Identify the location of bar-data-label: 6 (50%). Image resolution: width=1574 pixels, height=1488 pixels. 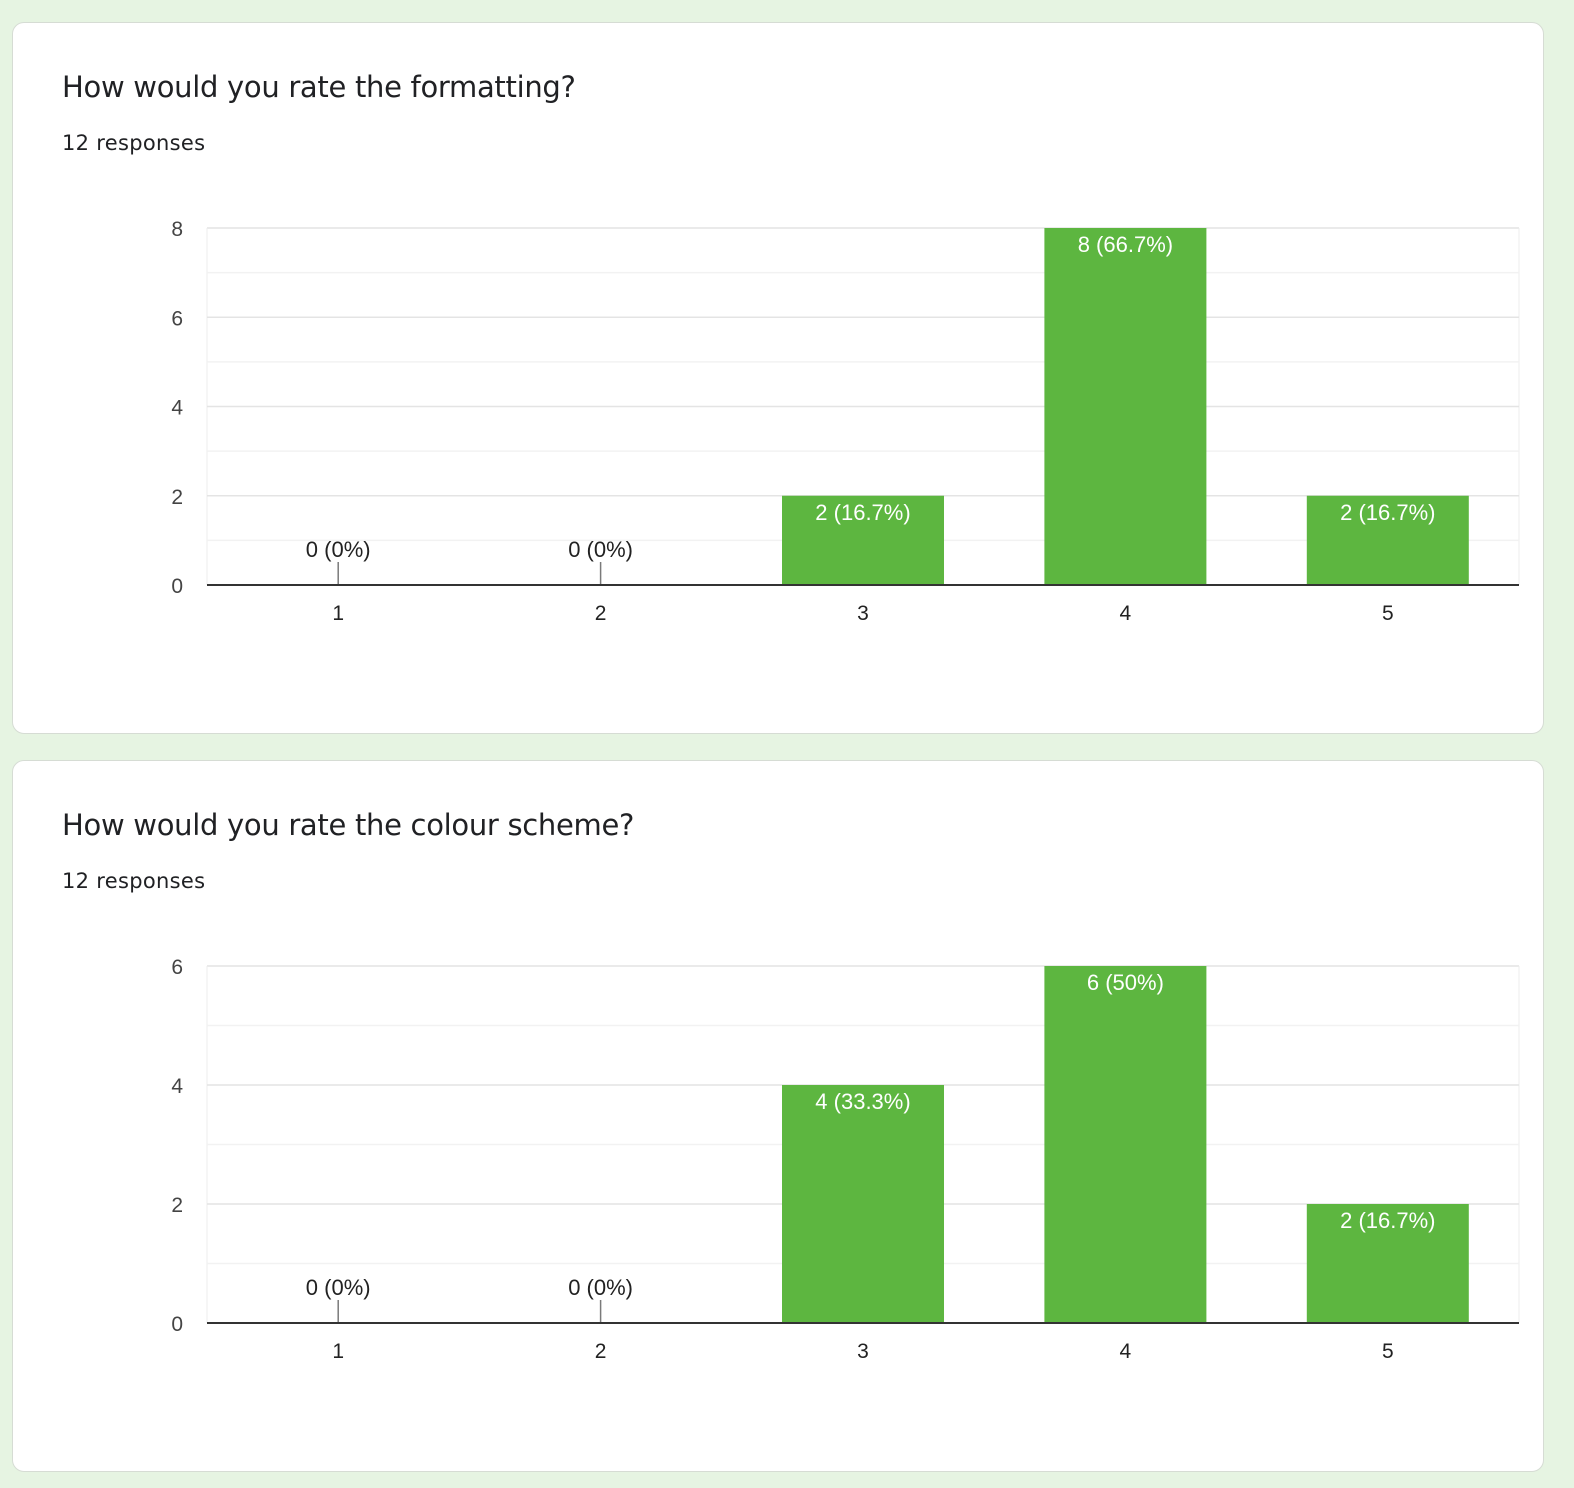
(1125, 982).